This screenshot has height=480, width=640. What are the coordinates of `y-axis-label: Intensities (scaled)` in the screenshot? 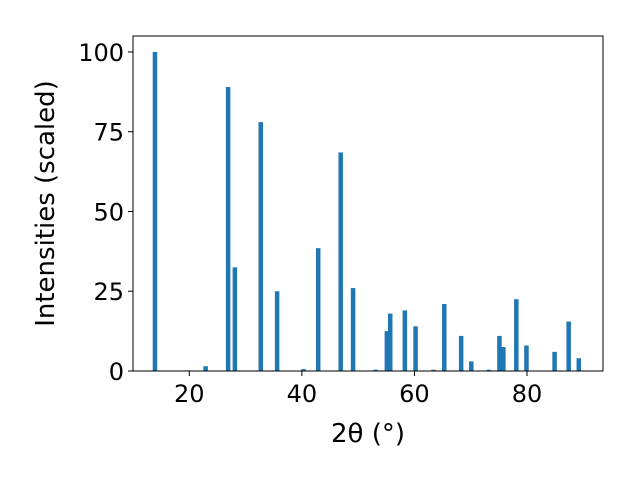 It's located at (46, 203).